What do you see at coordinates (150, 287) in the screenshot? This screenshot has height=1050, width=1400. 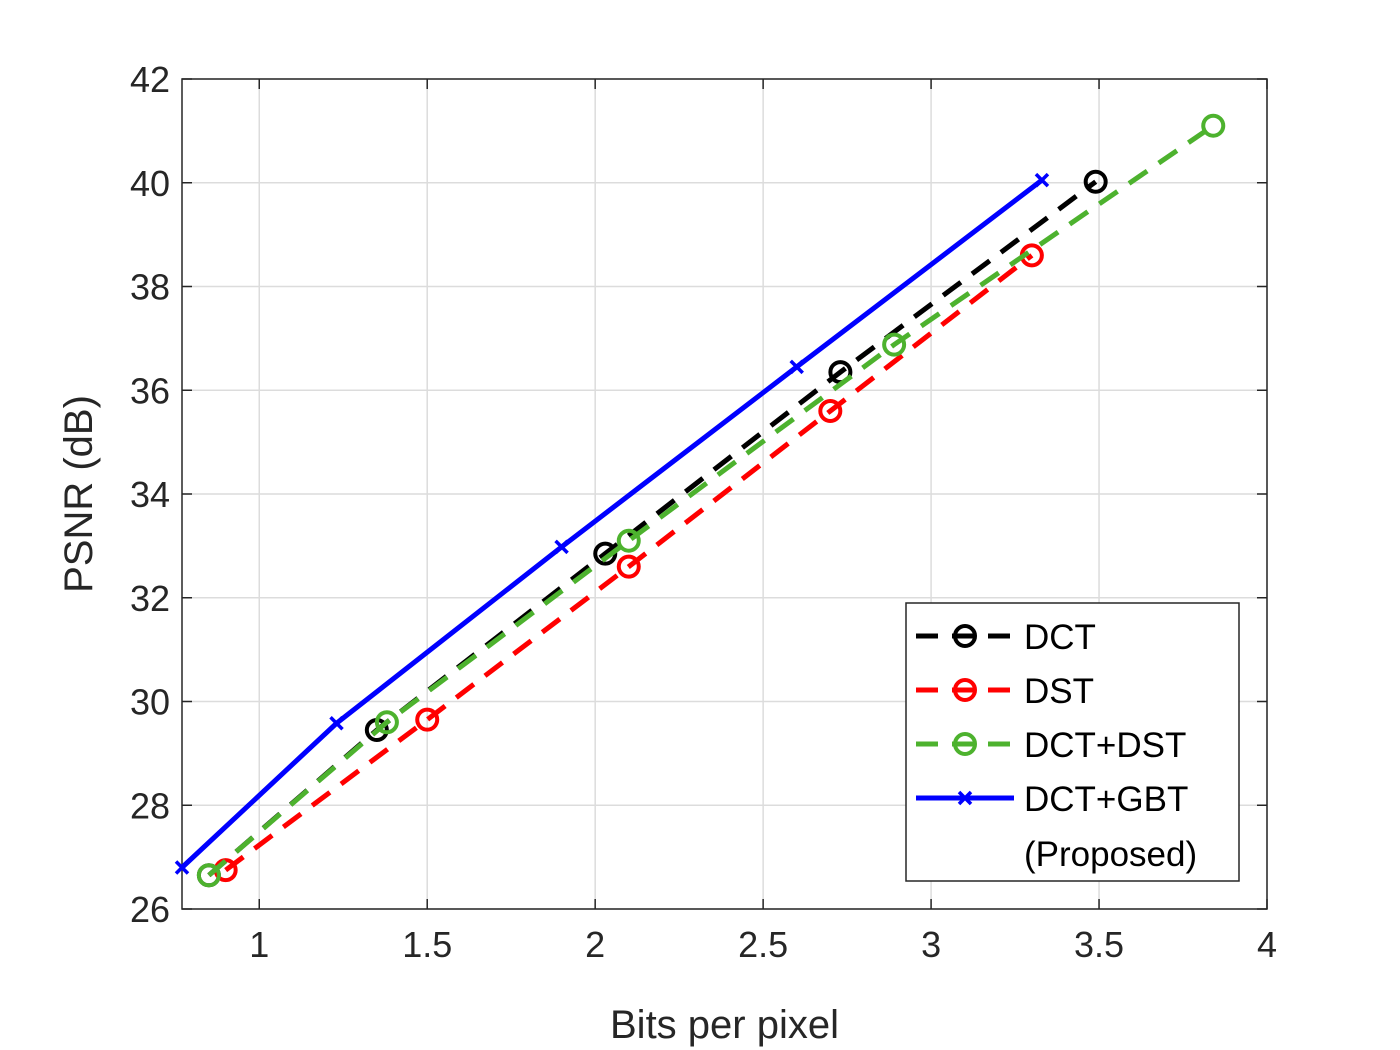 I see `y-tick-label: 38` at bounding box center [150, 287].